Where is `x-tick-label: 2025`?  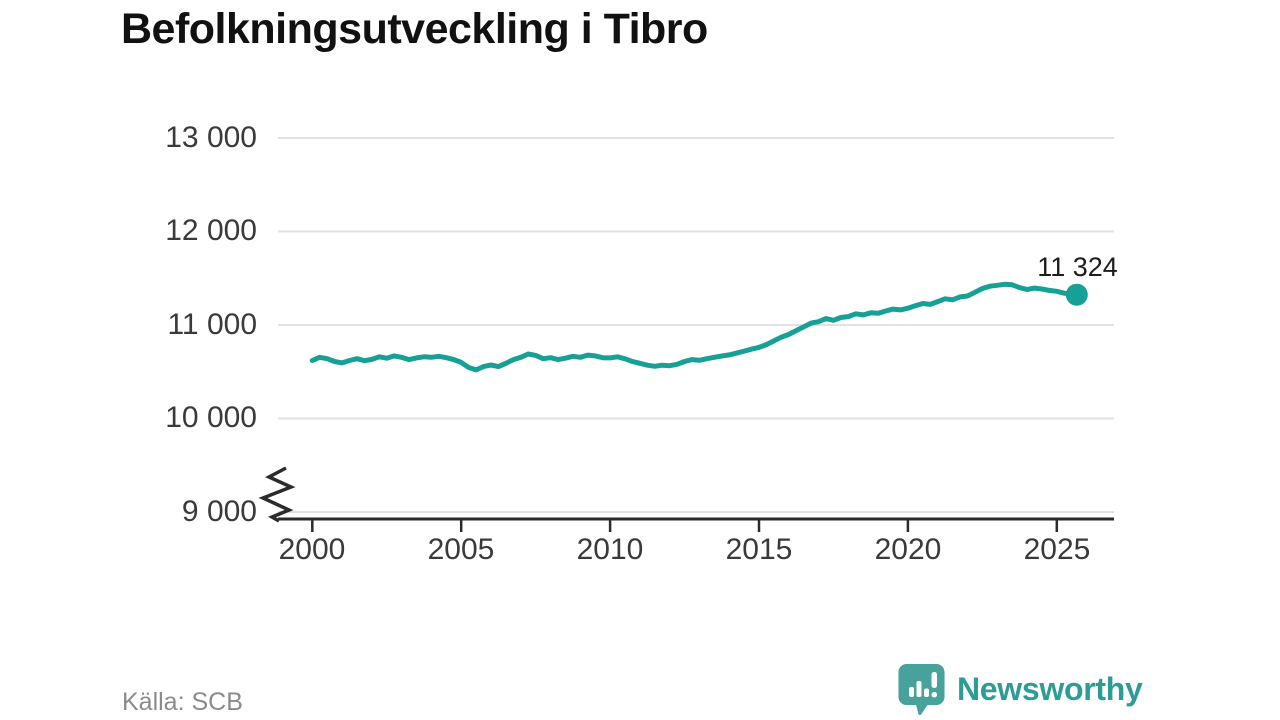
x-tick-label: 2025 is located at coordinates (1057, 549).